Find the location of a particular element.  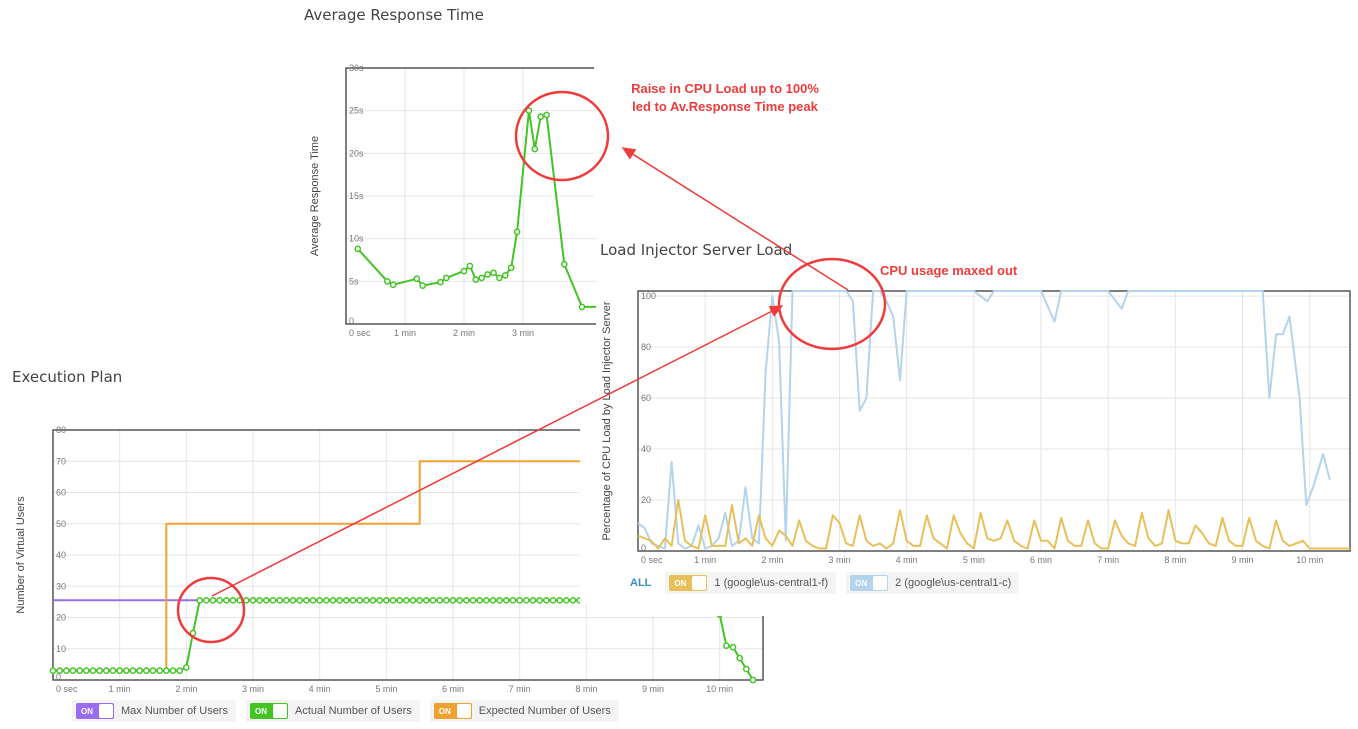

response-ytick-label: 0 is located at coordinates (351, 321).